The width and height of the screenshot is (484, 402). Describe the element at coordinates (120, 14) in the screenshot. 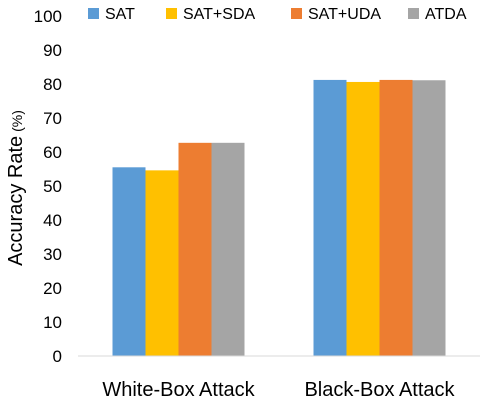

I see `legend-label: SAT` at that location.